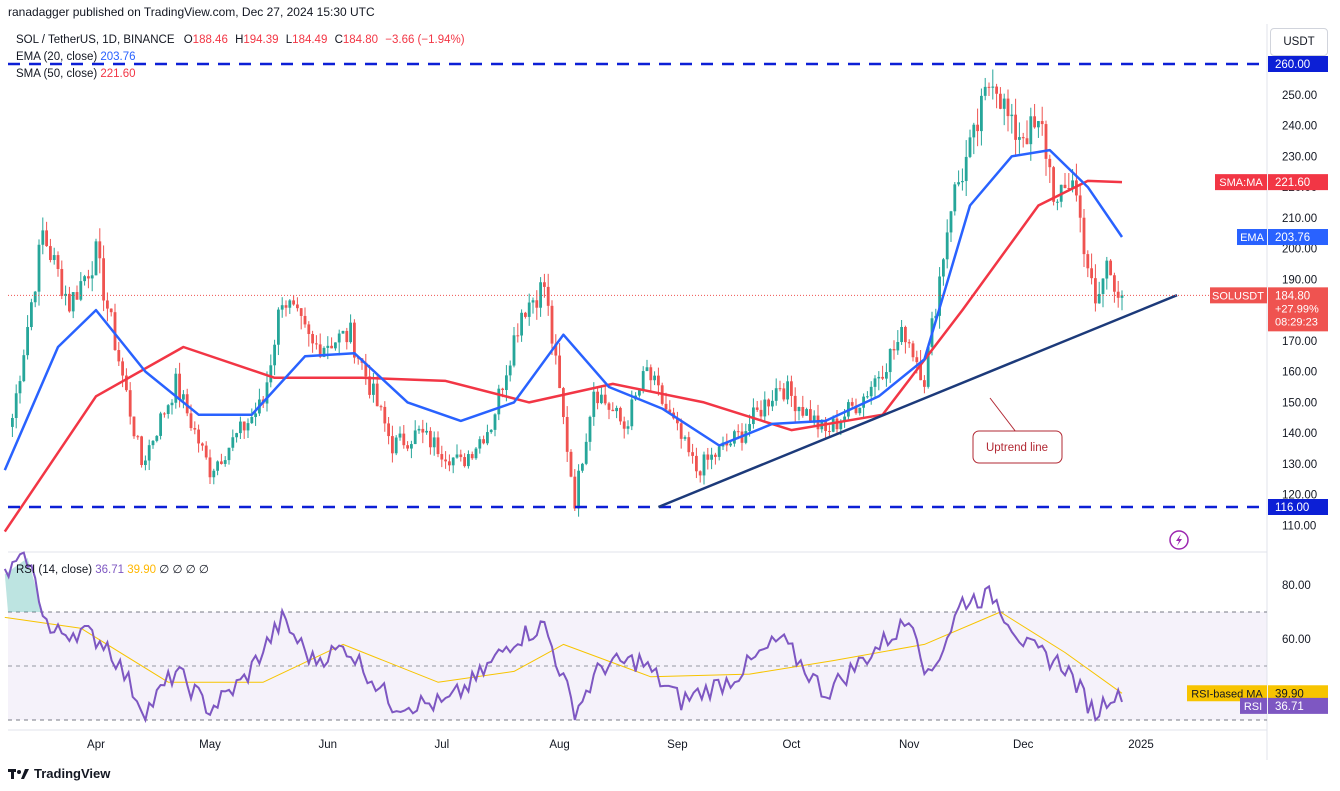  What do you see at coordinates (239, 40) in the screenshot?
I see `ohlc-high-label: H` at bounding box center [239, 40].